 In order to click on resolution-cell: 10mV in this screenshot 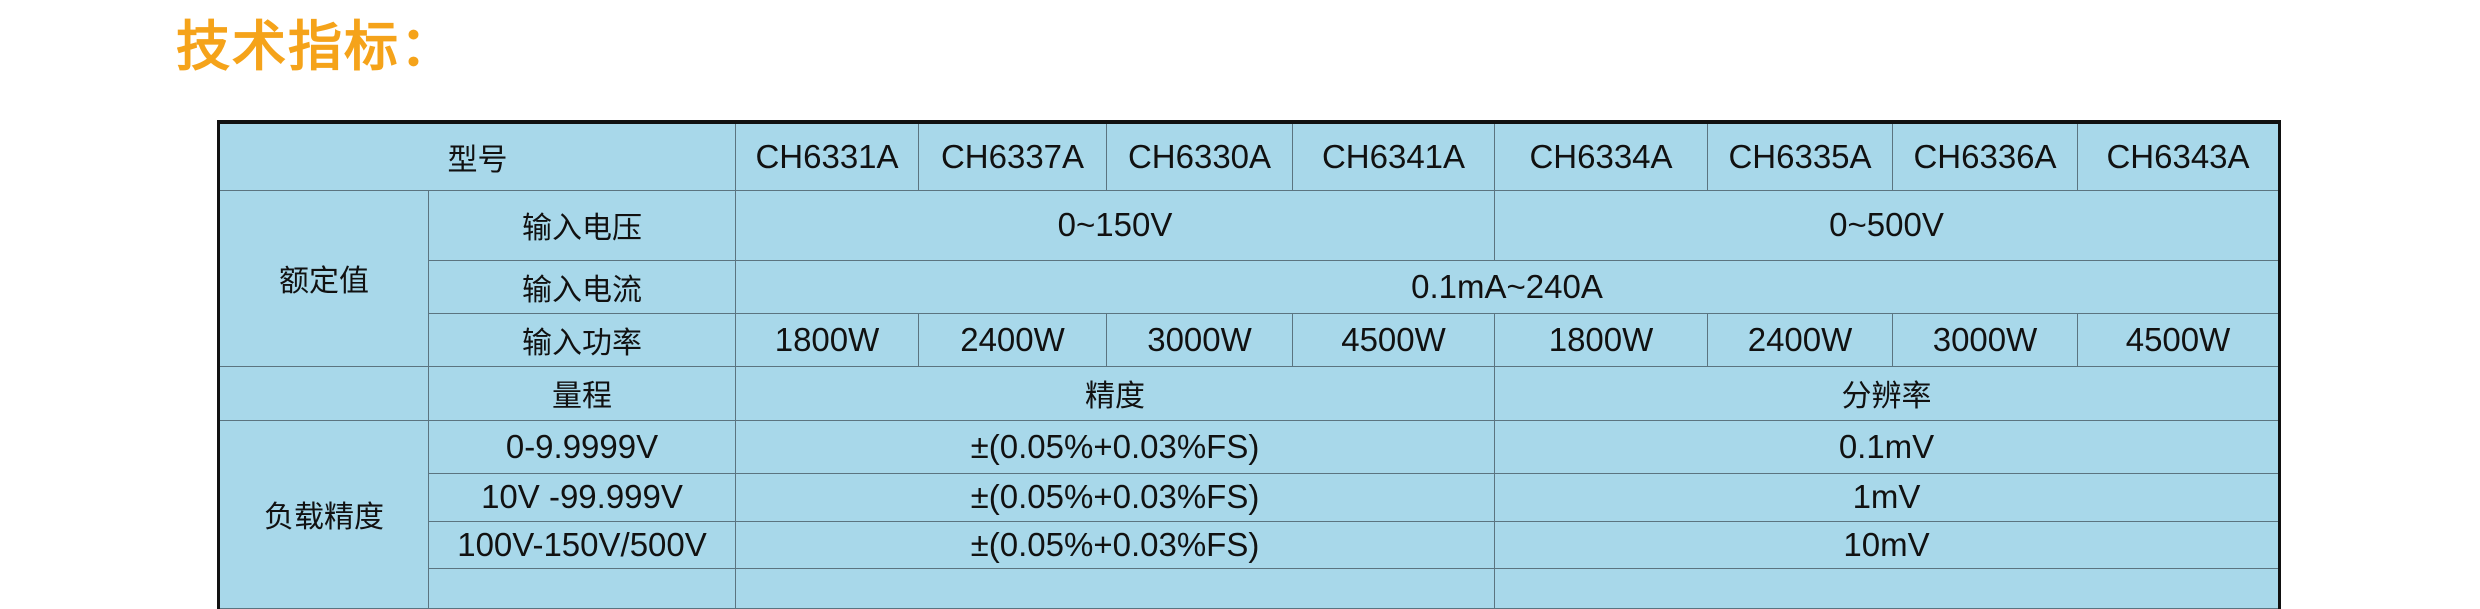, I will do `click(1887, 544)`.